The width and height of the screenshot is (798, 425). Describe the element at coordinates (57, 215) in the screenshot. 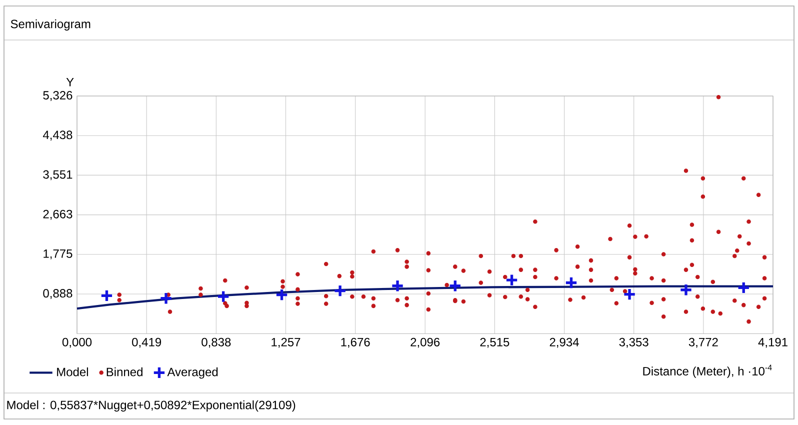

I see `y-tick-label: 2,663` at that location.